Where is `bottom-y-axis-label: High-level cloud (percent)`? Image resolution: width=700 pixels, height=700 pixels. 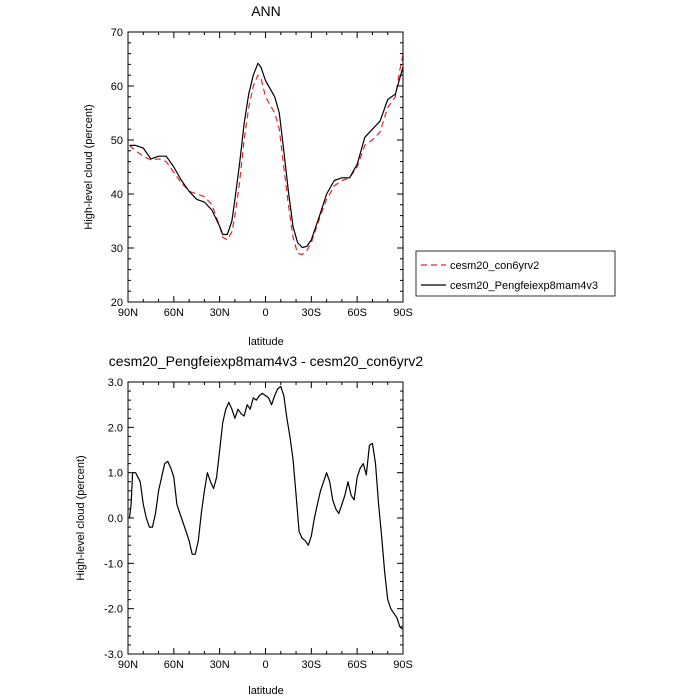 bottom-y-axis-label: High-level cloud (percent) is located at coordinates (81, 517).